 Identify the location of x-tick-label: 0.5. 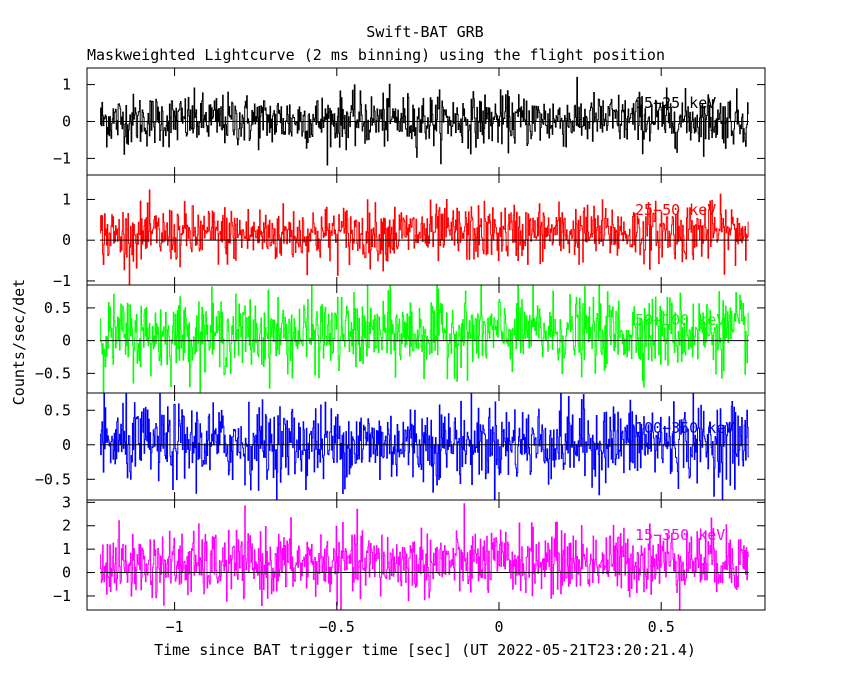
(661, 627).